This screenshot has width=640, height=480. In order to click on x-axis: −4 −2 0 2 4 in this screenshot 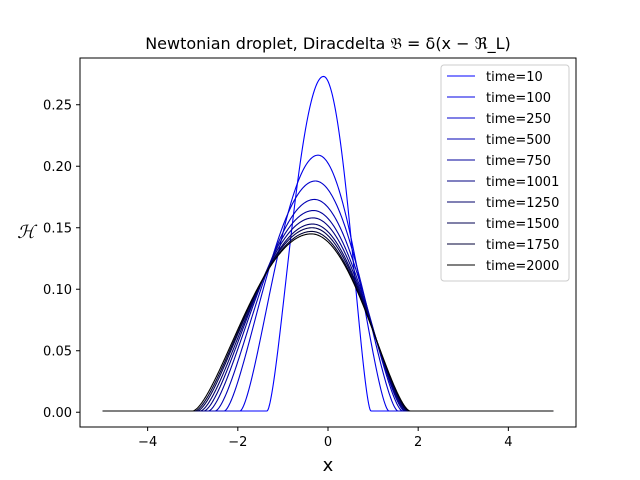, I will do `click(325, 438)`.